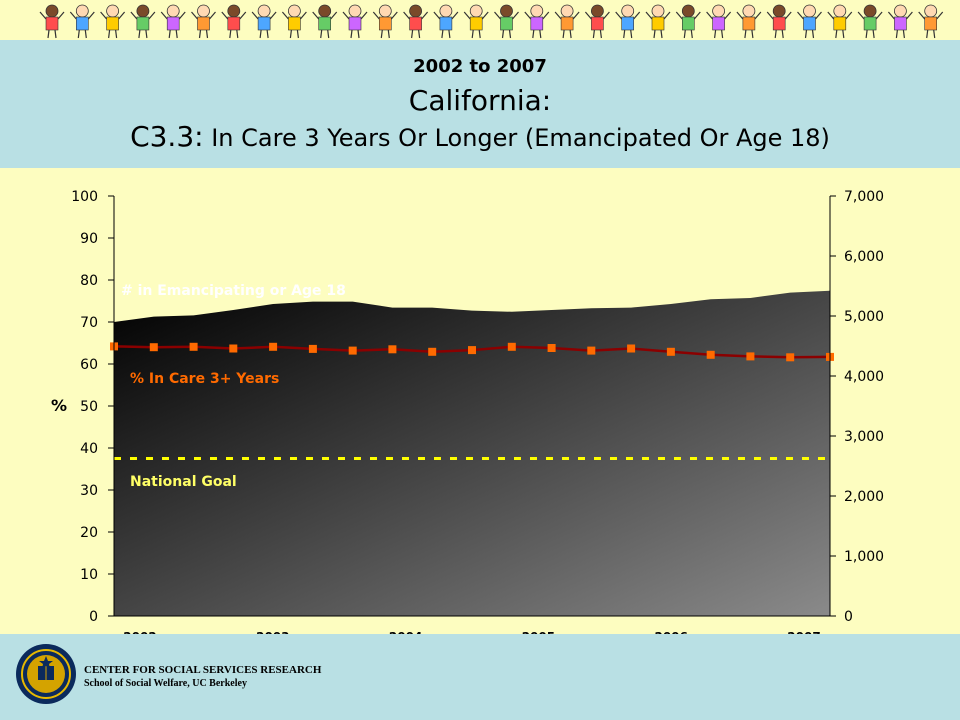 This screenshot has height=720, width=960. What do you see at coordinates (670, 632) in the screenshot?
I see `x-tick-label: 2006` at bounding box center [670, 632].